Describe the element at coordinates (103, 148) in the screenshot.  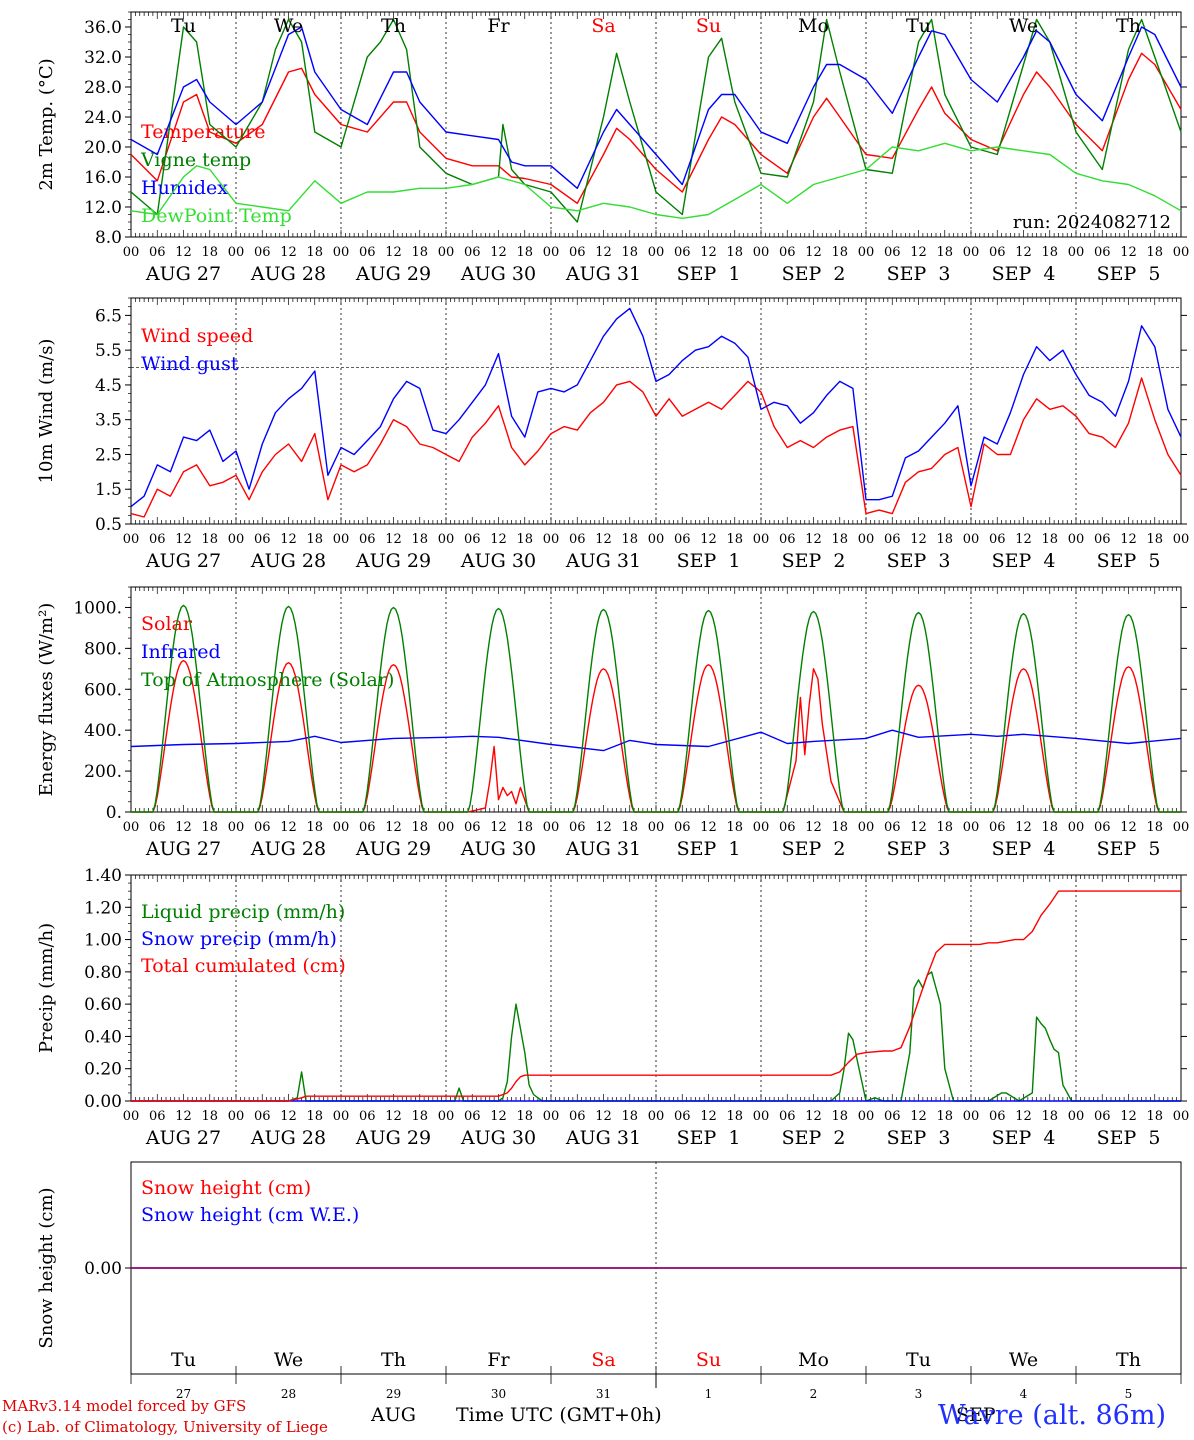
I see `y-tick-label: 20.0` at that location.